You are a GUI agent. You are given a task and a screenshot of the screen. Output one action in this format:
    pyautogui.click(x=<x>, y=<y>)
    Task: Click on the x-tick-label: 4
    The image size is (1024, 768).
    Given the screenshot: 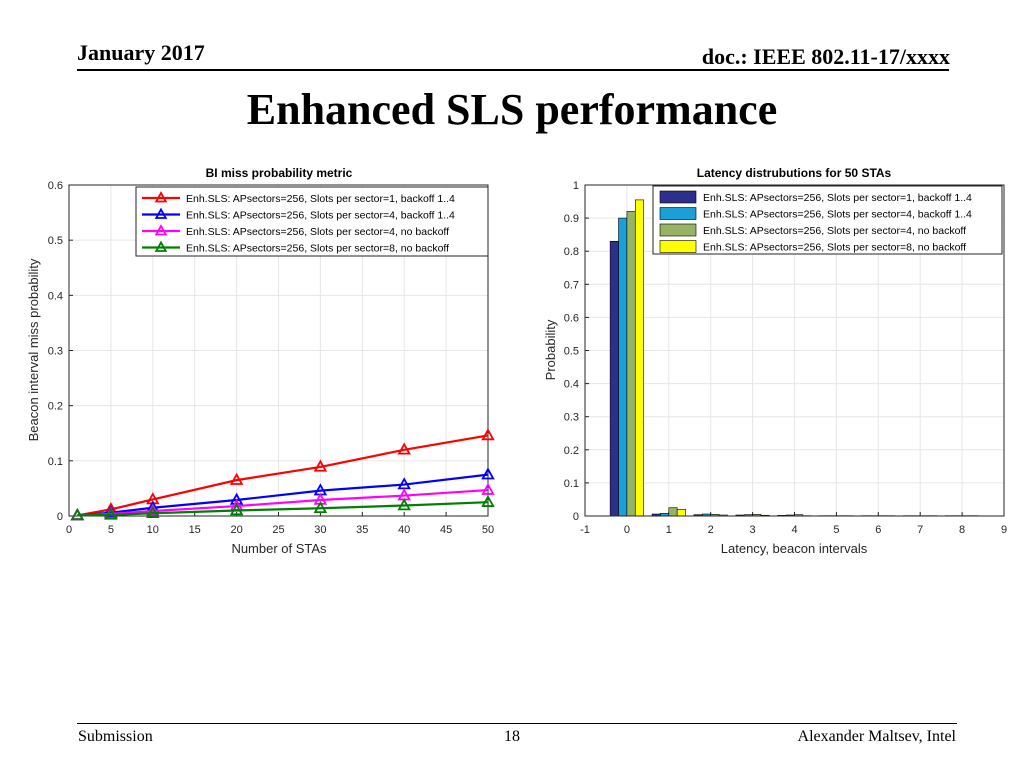 What is the action you would take?
    pyautogui.click(x=794, y=530)
    